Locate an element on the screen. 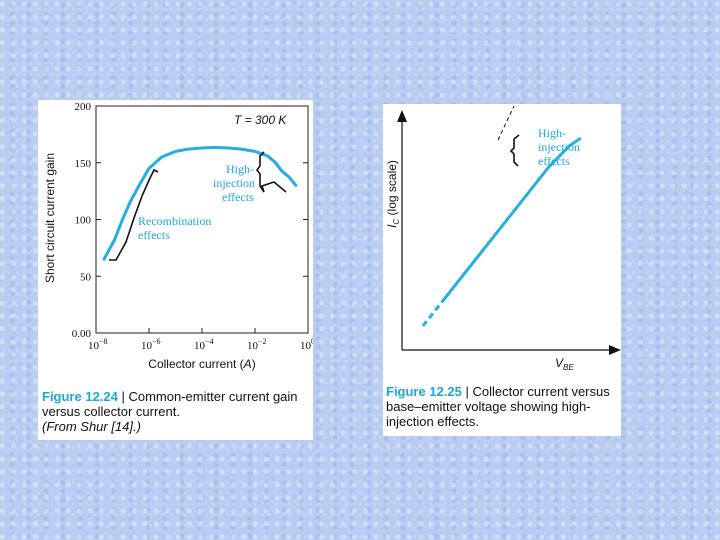 Image resolution: width=720 pixels, height=540 pixels. x-axis-label: VBE is located at coordinates (564, 364).